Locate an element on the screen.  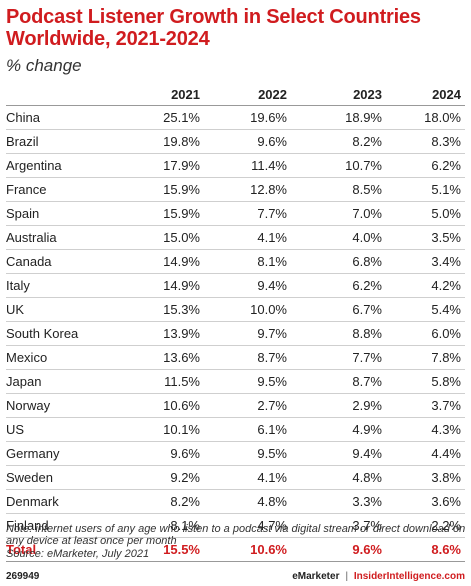
table-row: Brazil 19.8% 9.6% 8.2% 8.3% is located at coordinates (235, 141).